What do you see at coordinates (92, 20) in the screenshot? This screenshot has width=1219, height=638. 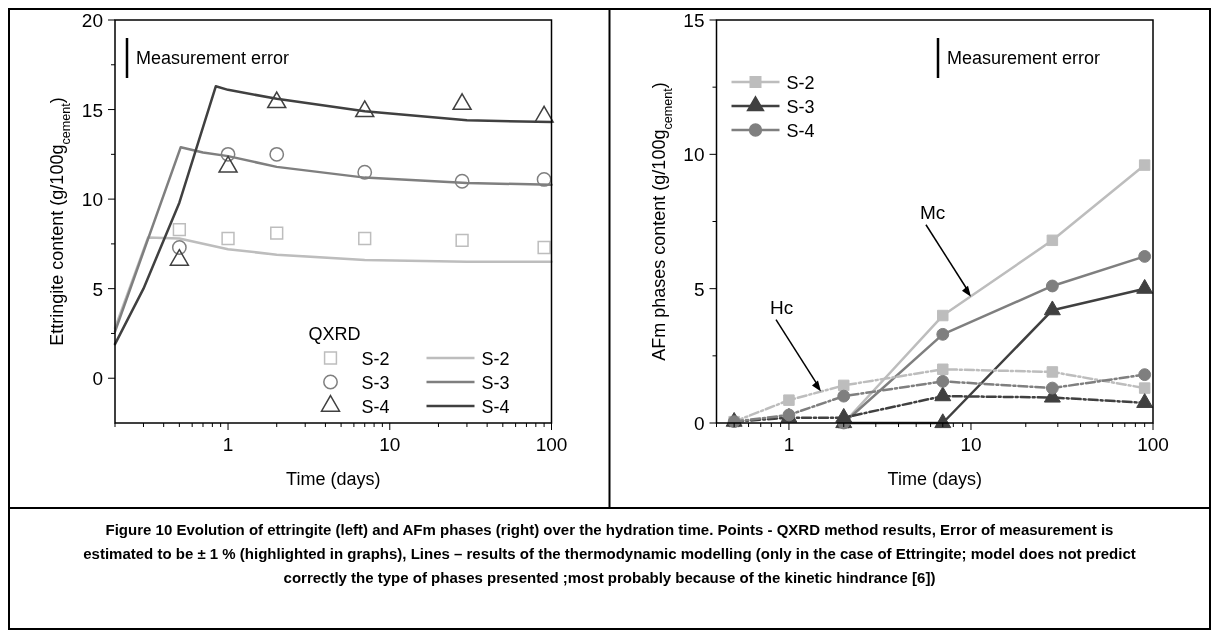 I see `y-tick-label: 20` at bounding box center [92, 20].